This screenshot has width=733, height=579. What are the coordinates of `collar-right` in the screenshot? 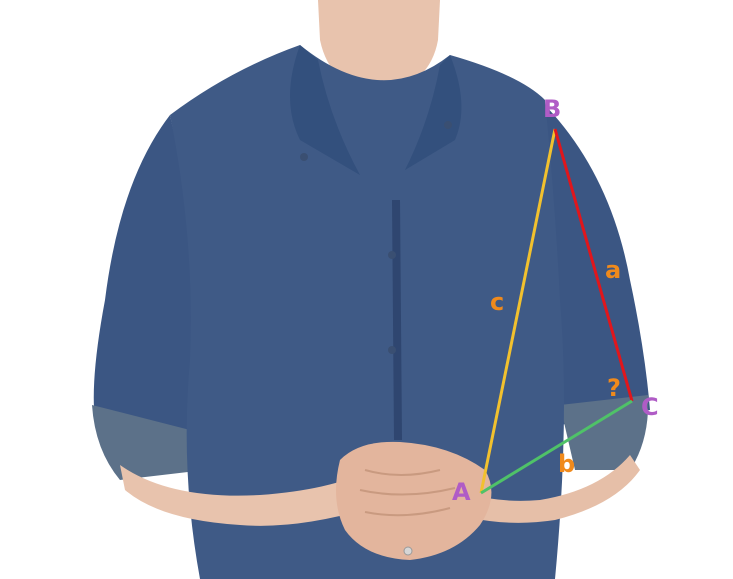 It's located at (433, 112).